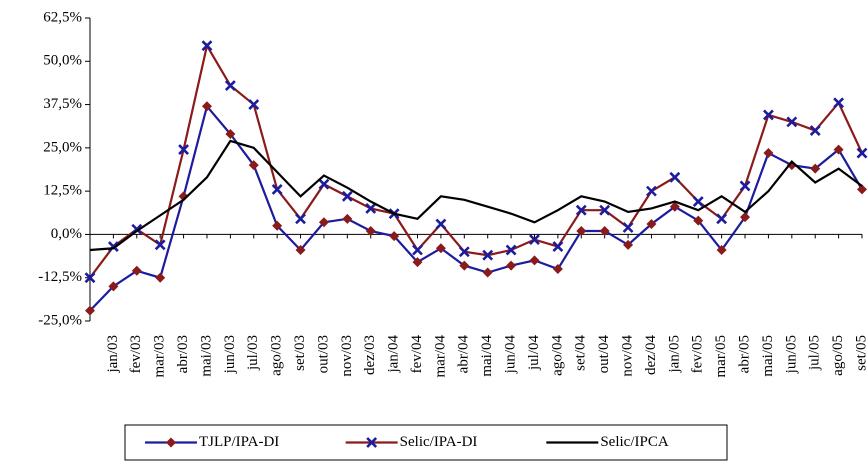 This screenshot has width=868, height=472. I want to click on x-tick-label: abr/03, so click(183, 354).